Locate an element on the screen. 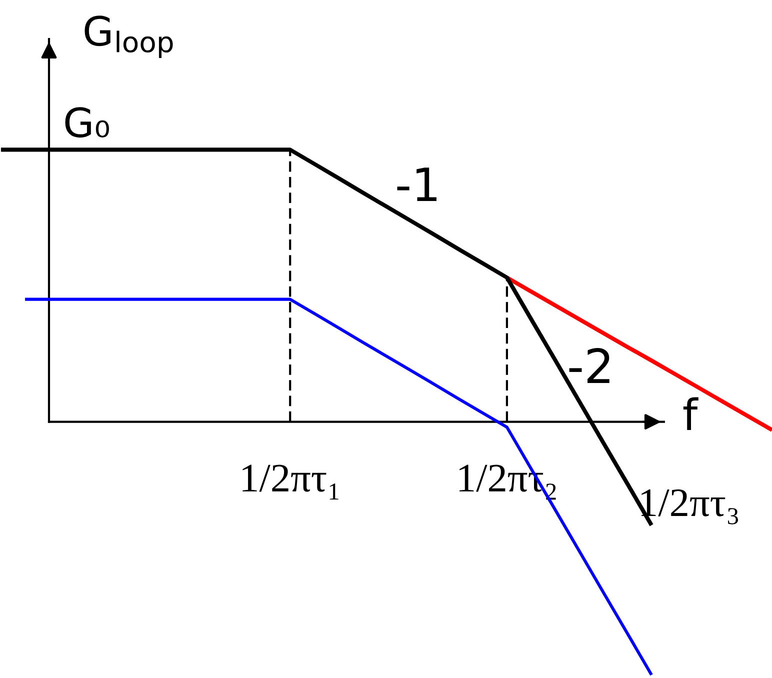 This screenshot has width=772, height=678. annotation: -1 is located at coordinates (416, 184).